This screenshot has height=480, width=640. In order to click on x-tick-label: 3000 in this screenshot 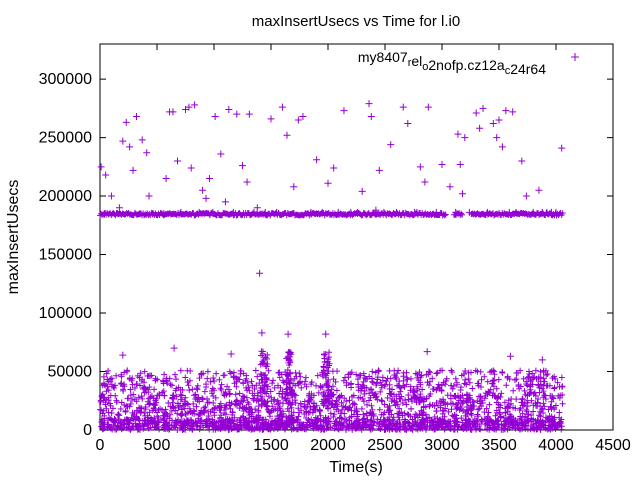, I will do `click(442, 445)`.